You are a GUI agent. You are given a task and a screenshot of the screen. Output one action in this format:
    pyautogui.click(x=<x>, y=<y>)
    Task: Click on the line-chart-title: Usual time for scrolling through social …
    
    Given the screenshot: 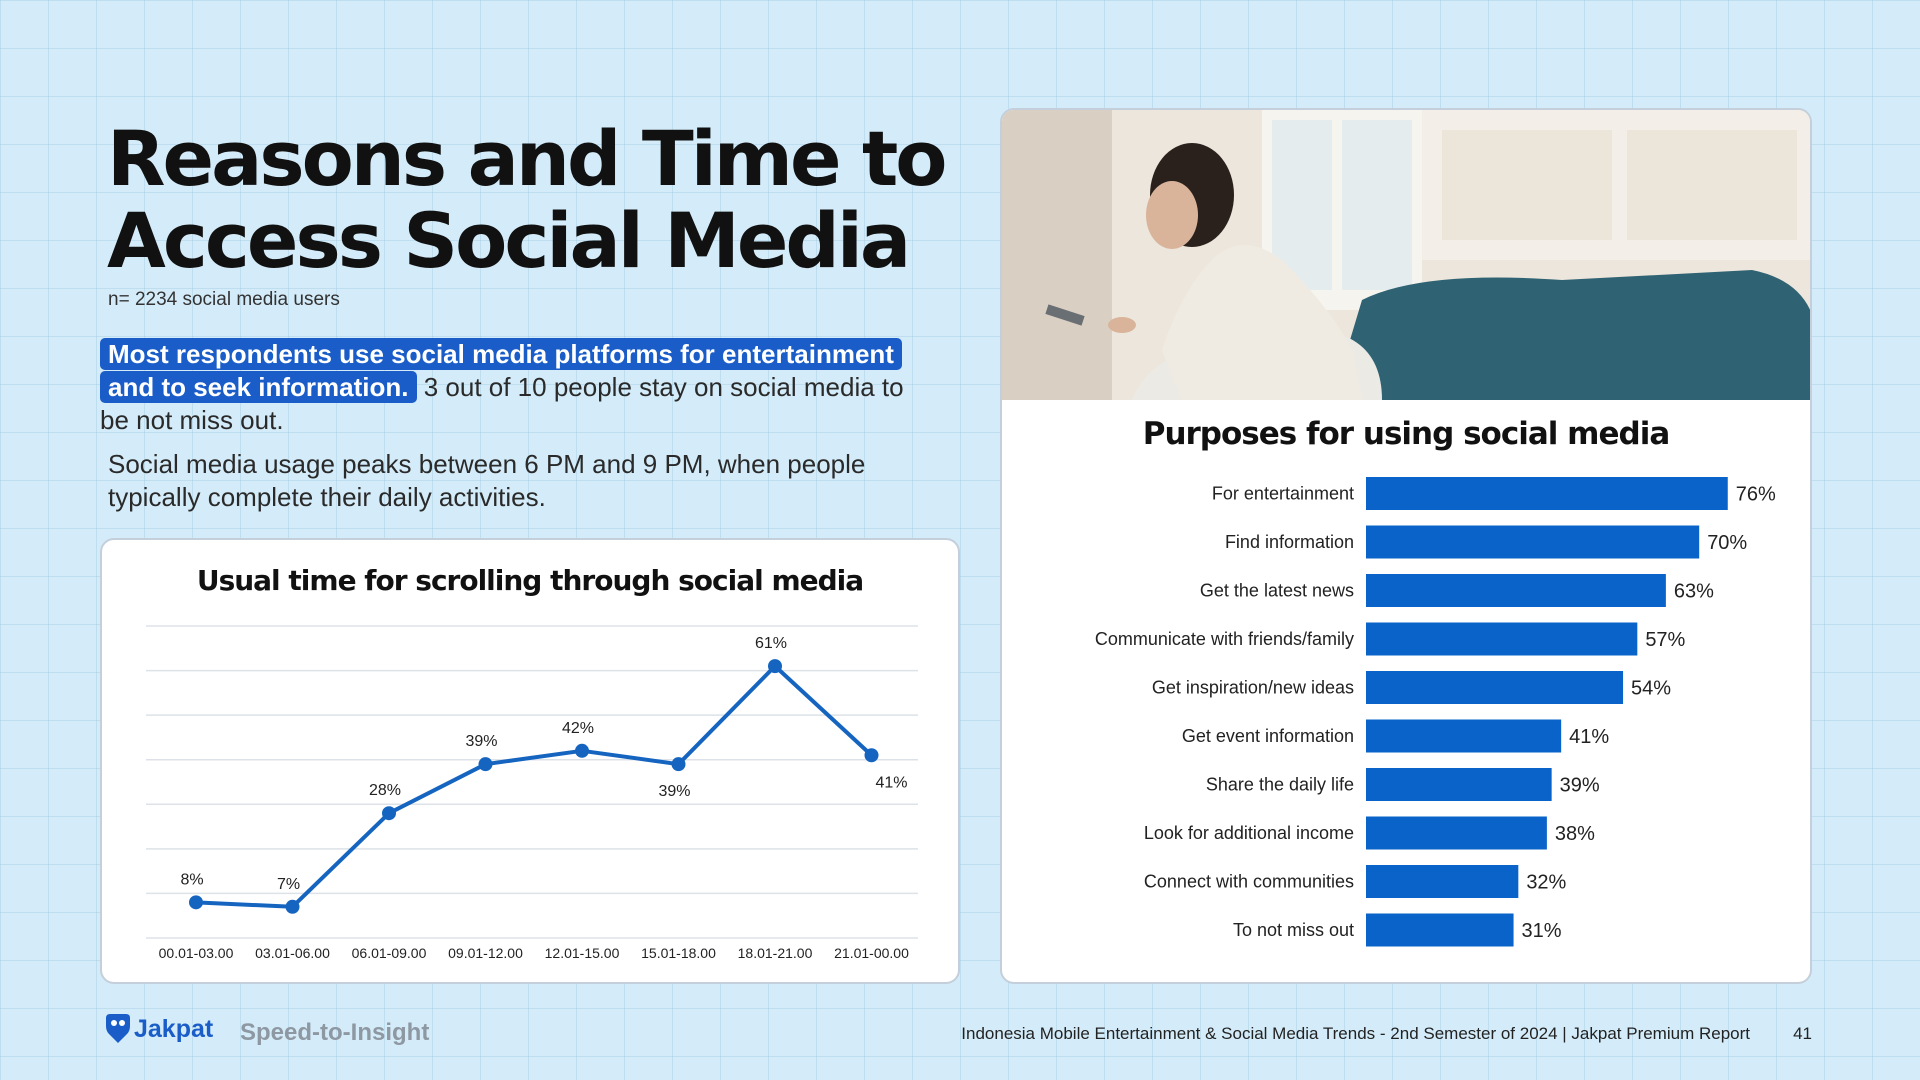 What is the action you would take?
    pyautogui.click(x=530, y=580)
    